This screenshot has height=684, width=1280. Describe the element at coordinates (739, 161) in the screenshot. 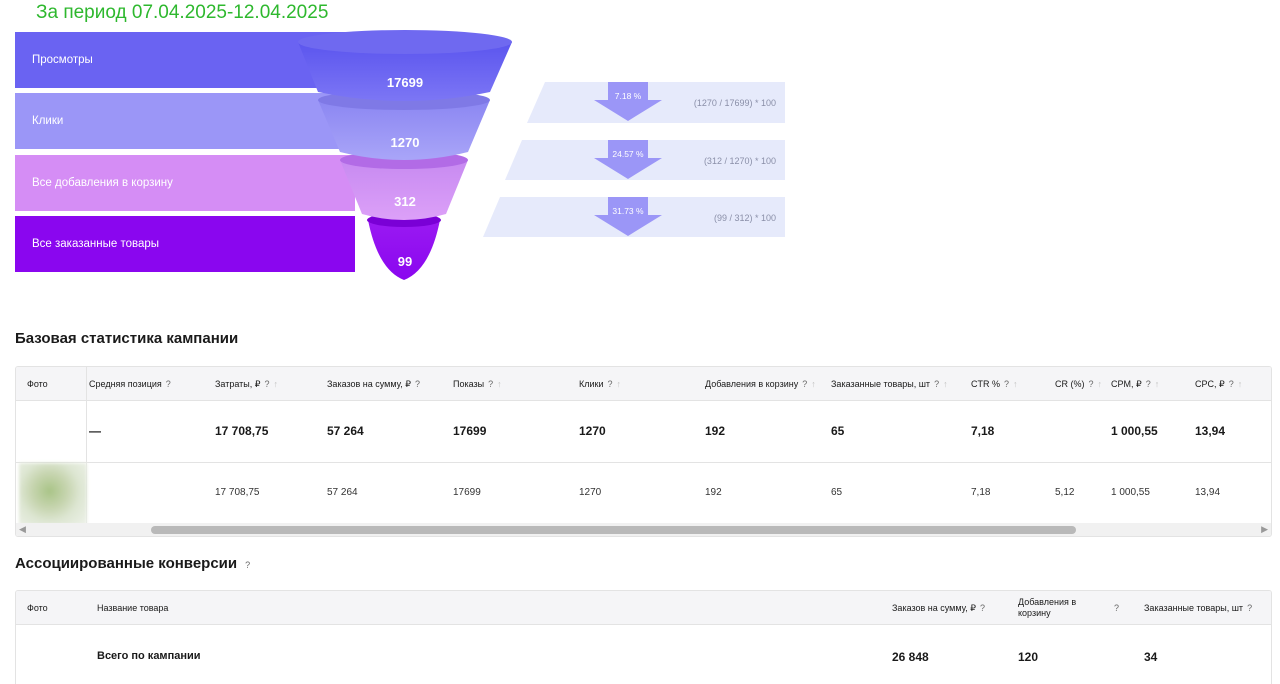

I see `conversion-formula: (312 / 1270) * 100` at that location.